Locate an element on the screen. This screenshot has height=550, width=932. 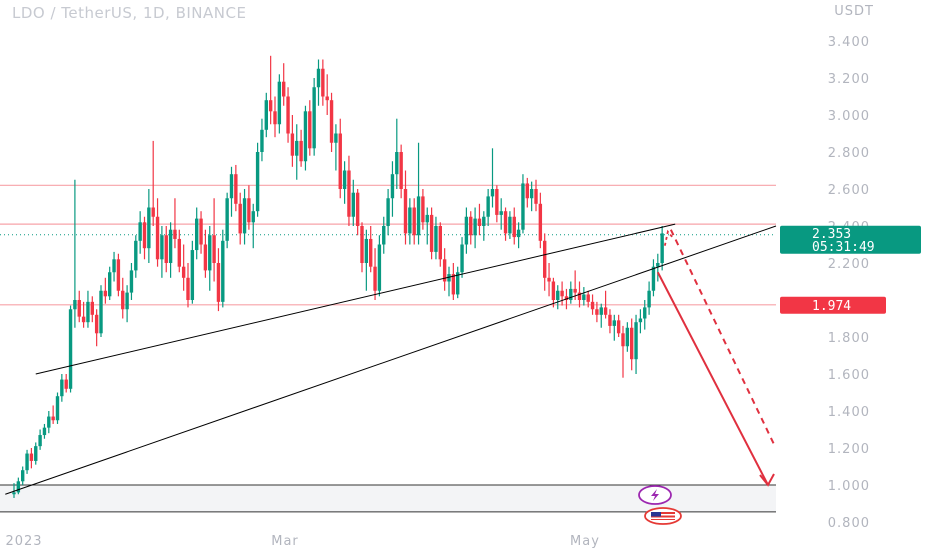
projection-arrowhead is located at coordinates (767, 480).